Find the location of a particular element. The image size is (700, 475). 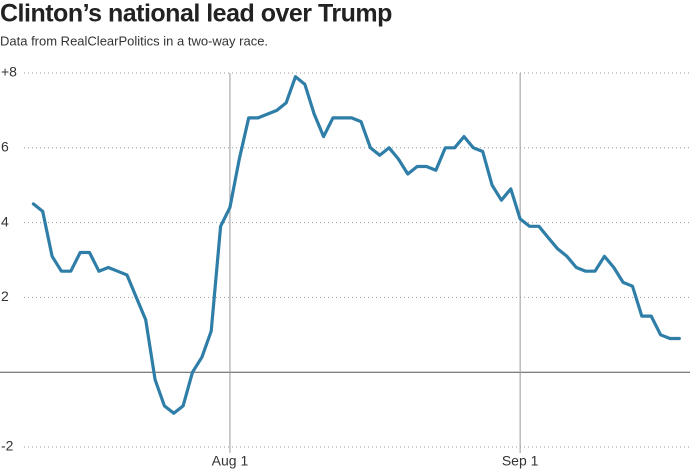

x-tick-label: Sep 1 is located at coordinates (520, 461).